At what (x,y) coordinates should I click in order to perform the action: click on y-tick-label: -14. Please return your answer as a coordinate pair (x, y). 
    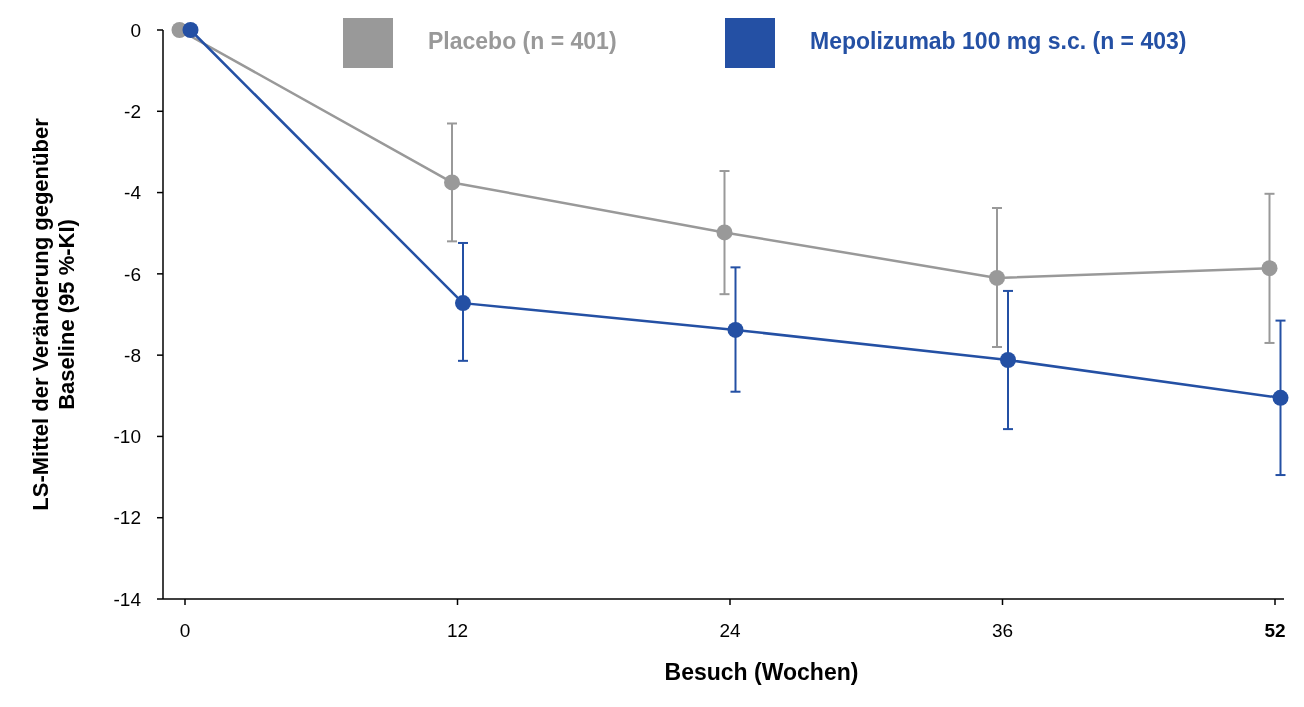
    Looking at the image, I should click on (127, 599).